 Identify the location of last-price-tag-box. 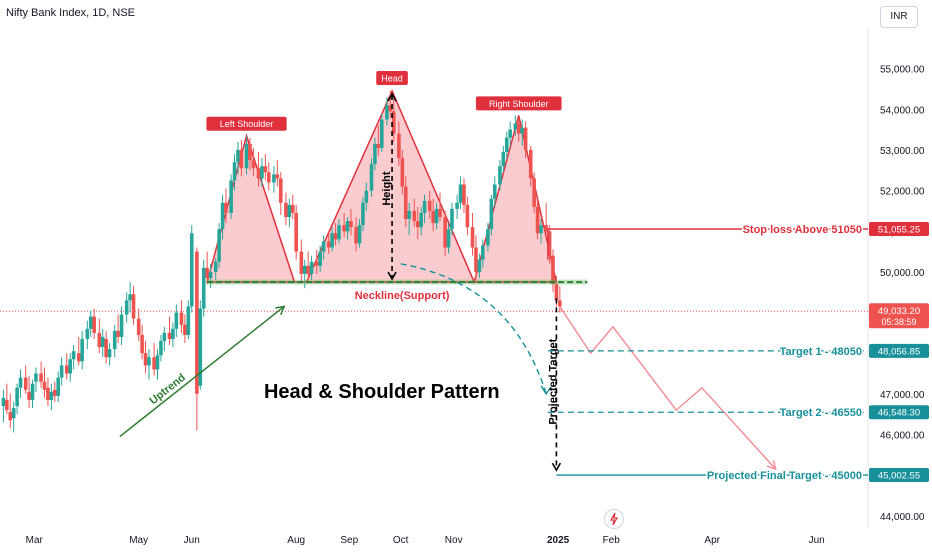
(899, 316).